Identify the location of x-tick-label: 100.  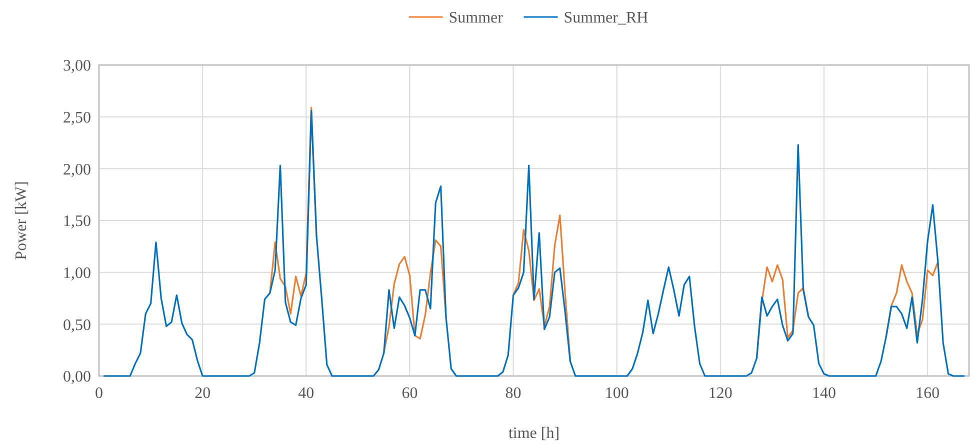
(616, 393).